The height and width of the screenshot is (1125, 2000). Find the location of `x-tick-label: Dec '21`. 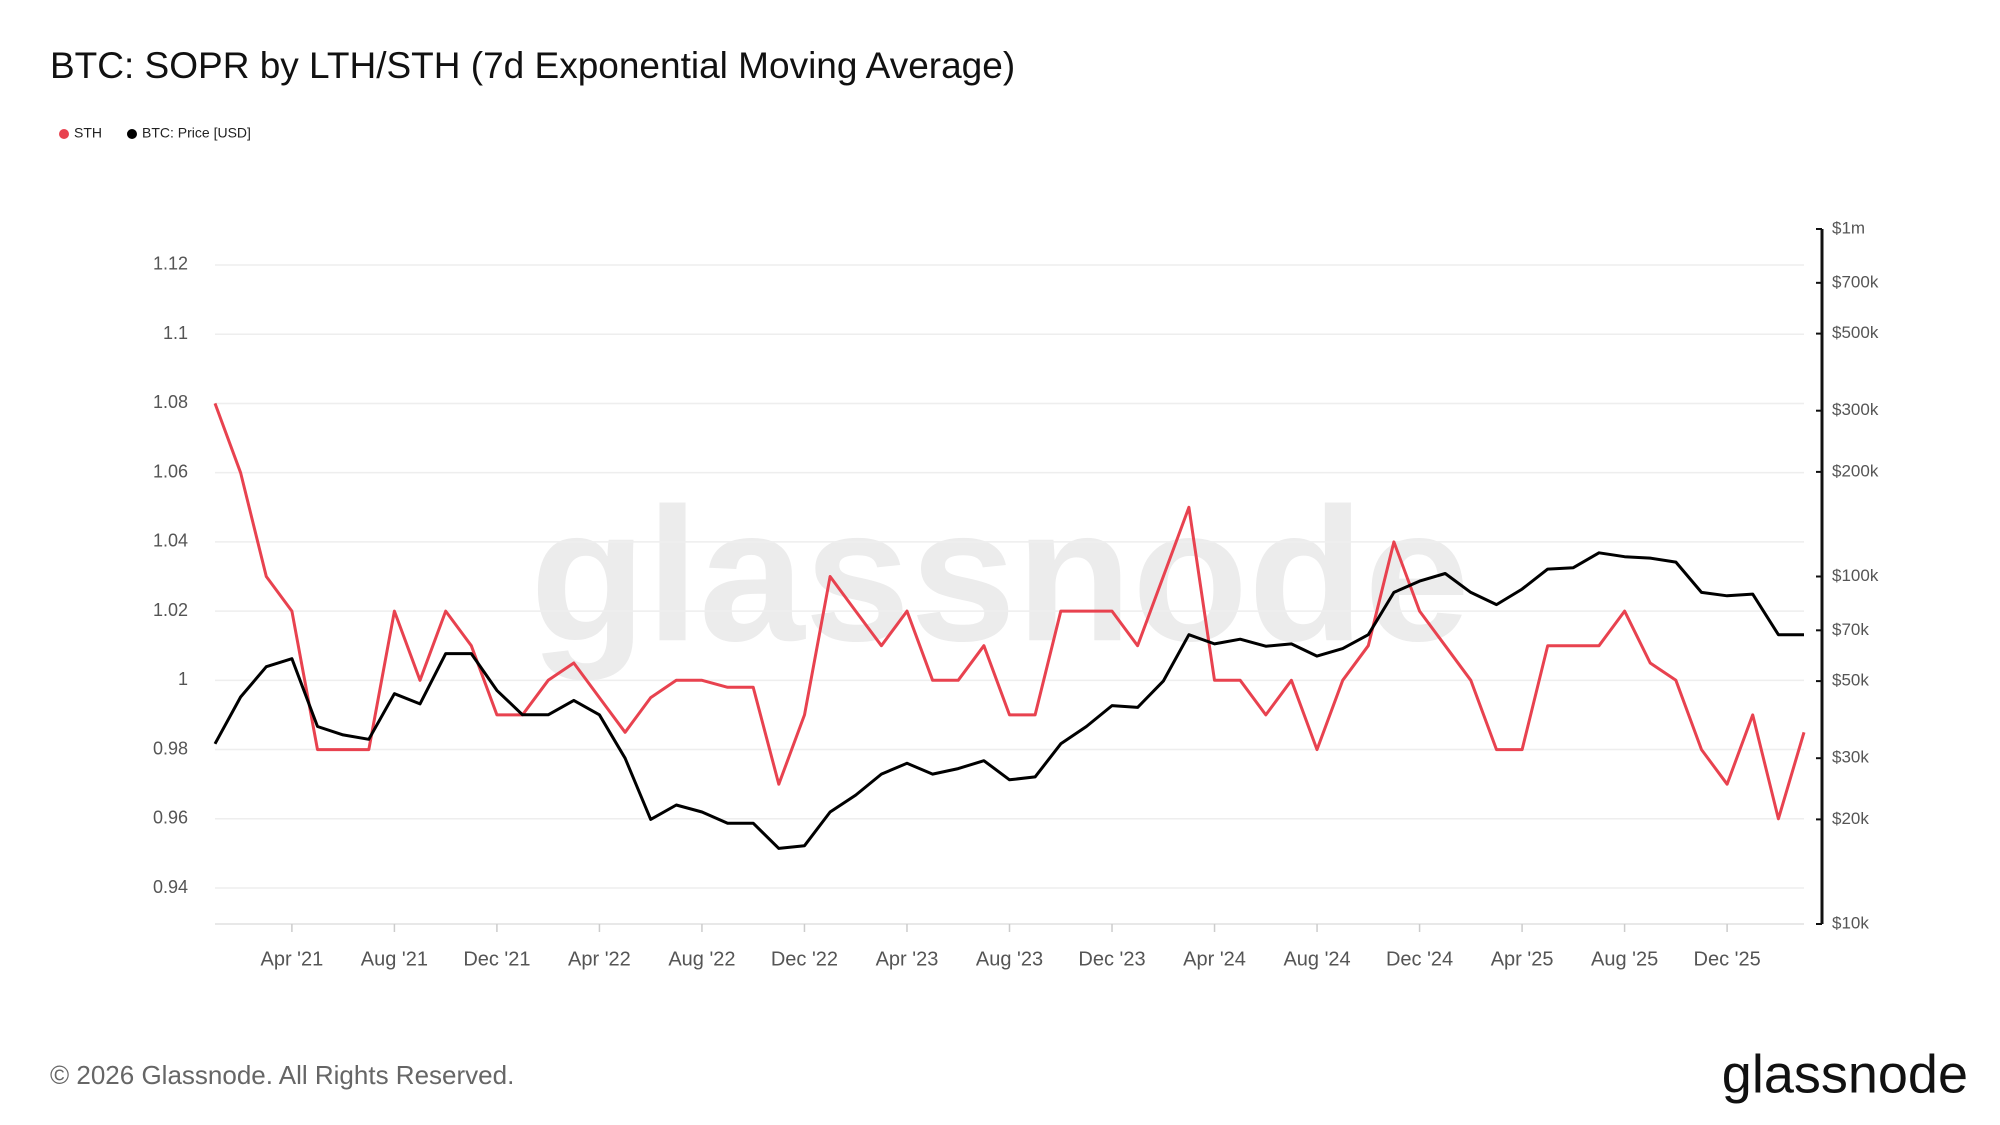

x-tick-label: Dec '21 is located at coordinates (496, 959).